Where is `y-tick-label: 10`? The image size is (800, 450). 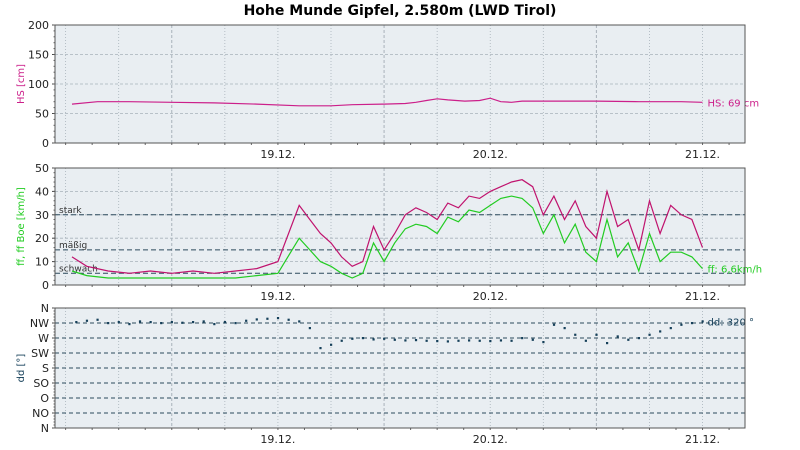 y-tick-label: 10 is located at coordinates (42, 262).